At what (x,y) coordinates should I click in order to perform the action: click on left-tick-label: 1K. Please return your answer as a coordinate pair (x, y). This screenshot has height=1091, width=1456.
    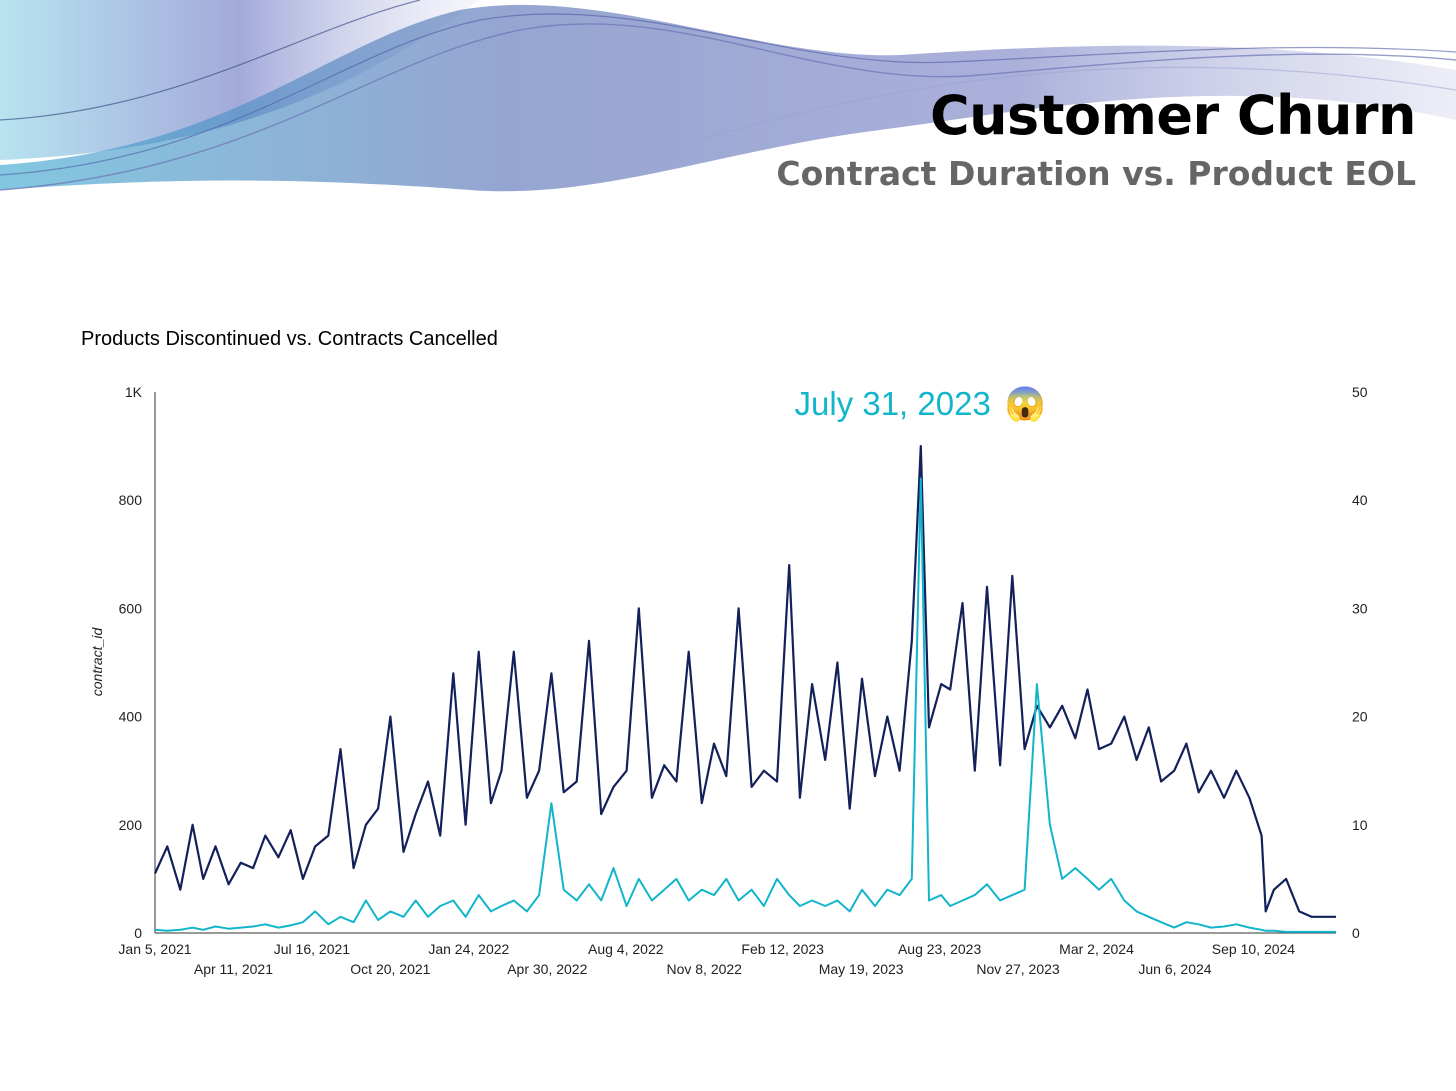
    Looking at the image, I should click on (134, 392).